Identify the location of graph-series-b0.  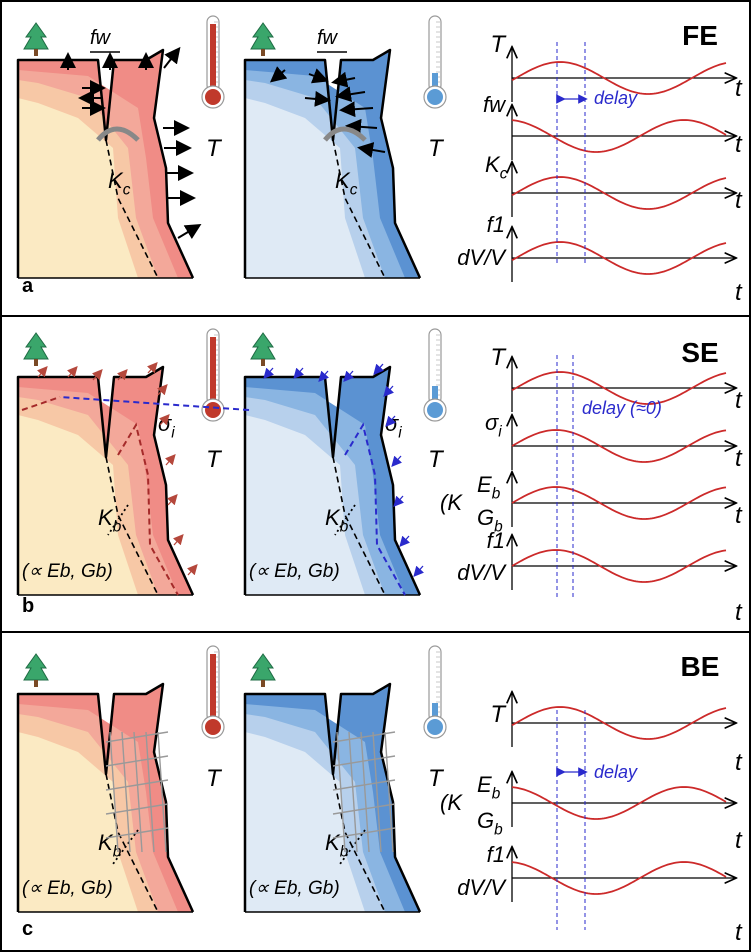
(623, 385).